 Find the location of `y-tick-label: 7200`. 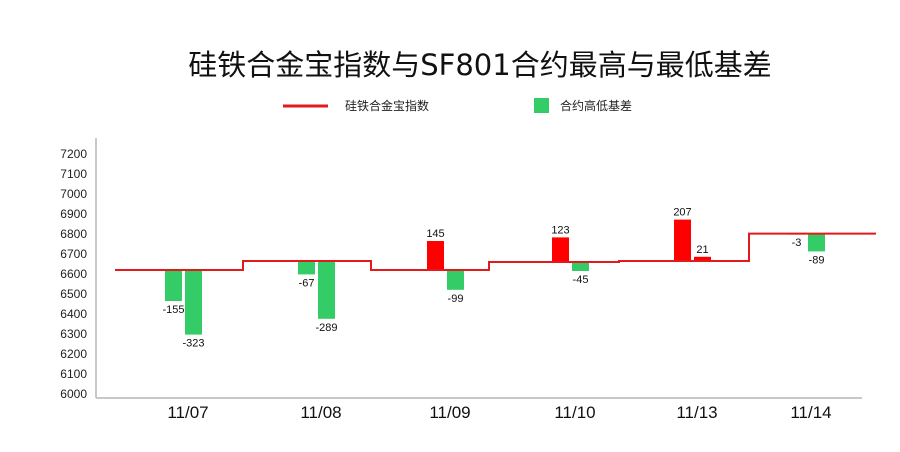

y-tick-label: 7200 is located at coordinates (73, 154).